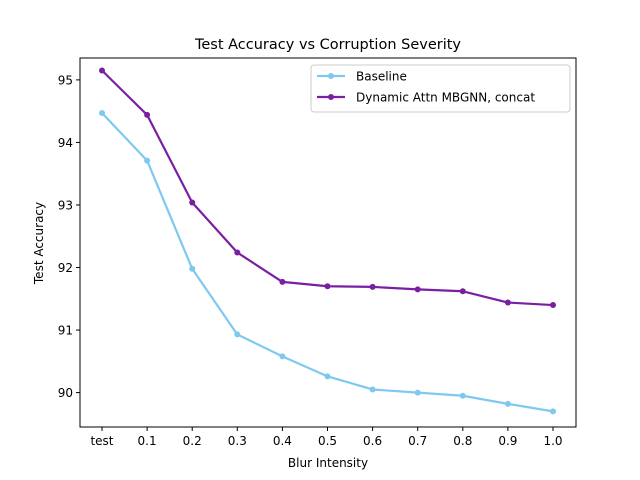 The height and width of the screenshot is (480, 640). I want to click on legend: Baseline Dynamic Attn MBGNN, concat, so click(440, 88).